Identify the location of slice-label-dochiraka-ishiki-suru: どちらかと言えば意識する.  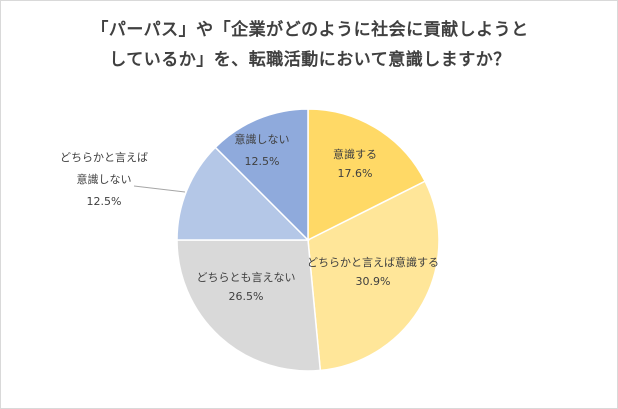
(373, 262).